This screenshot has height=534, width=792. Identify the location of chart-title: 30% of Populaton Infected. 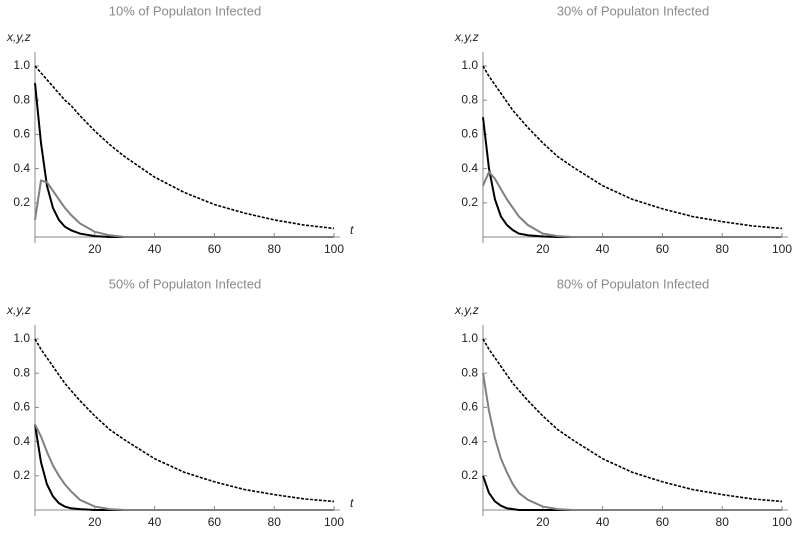
(633, 10).